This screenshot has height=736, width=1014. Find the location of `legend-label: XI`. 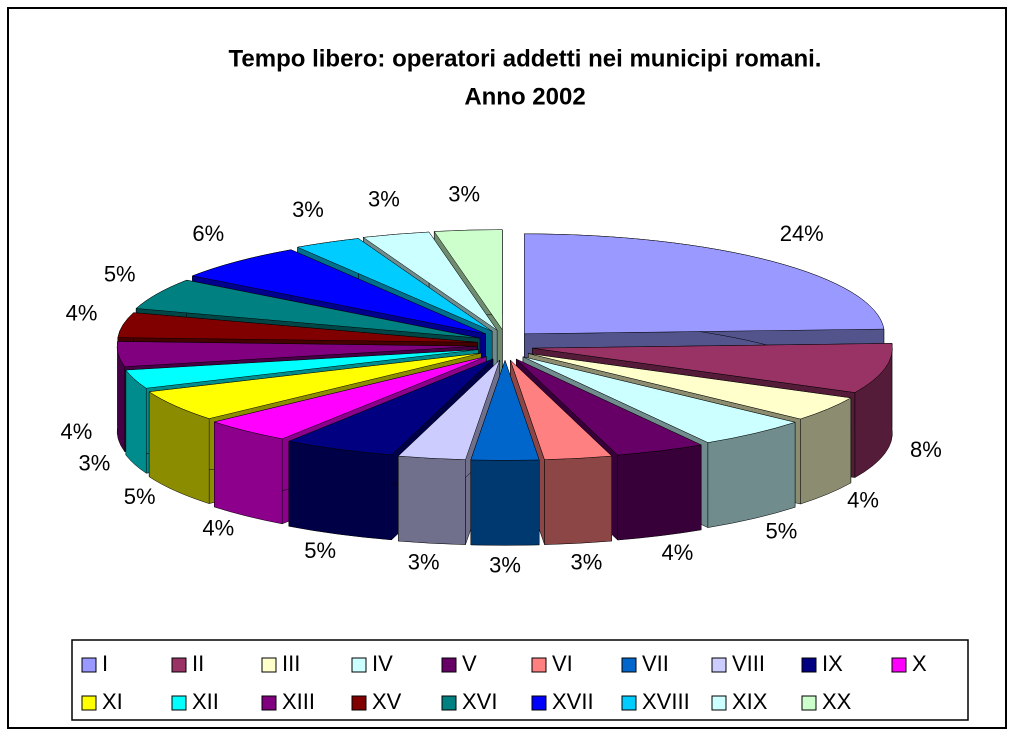

legend-label: XI is located at coordinates (112, 701).